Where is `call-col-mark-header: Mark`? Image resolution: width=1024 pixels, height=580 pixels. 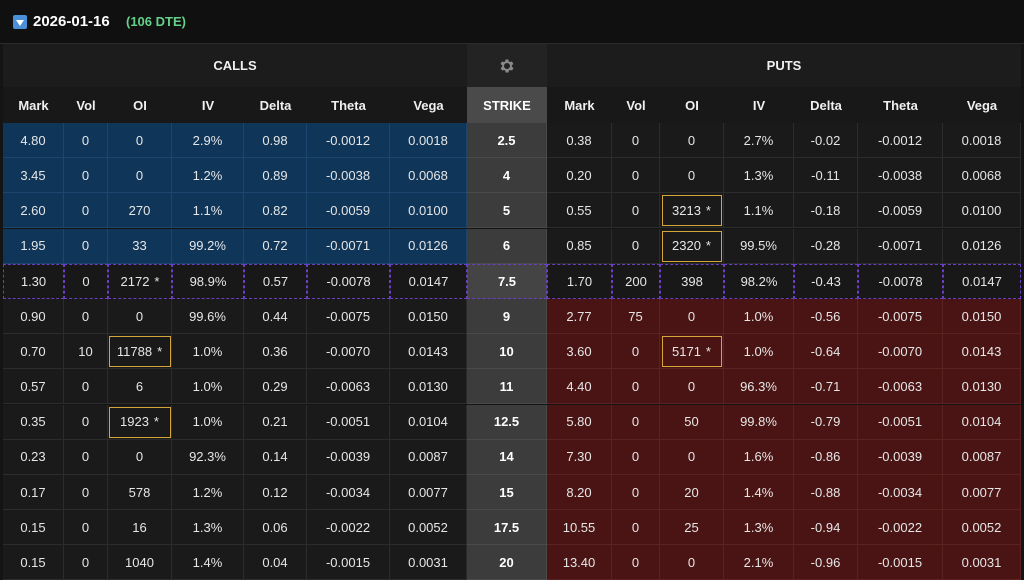
call-col-mark-header: Mark is located at coordinates (33, 105).